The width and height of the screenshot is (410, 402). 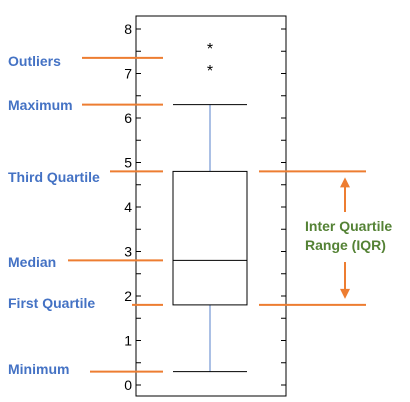 I want to click on y-tick-label: 7, so click(x=128, y=74).